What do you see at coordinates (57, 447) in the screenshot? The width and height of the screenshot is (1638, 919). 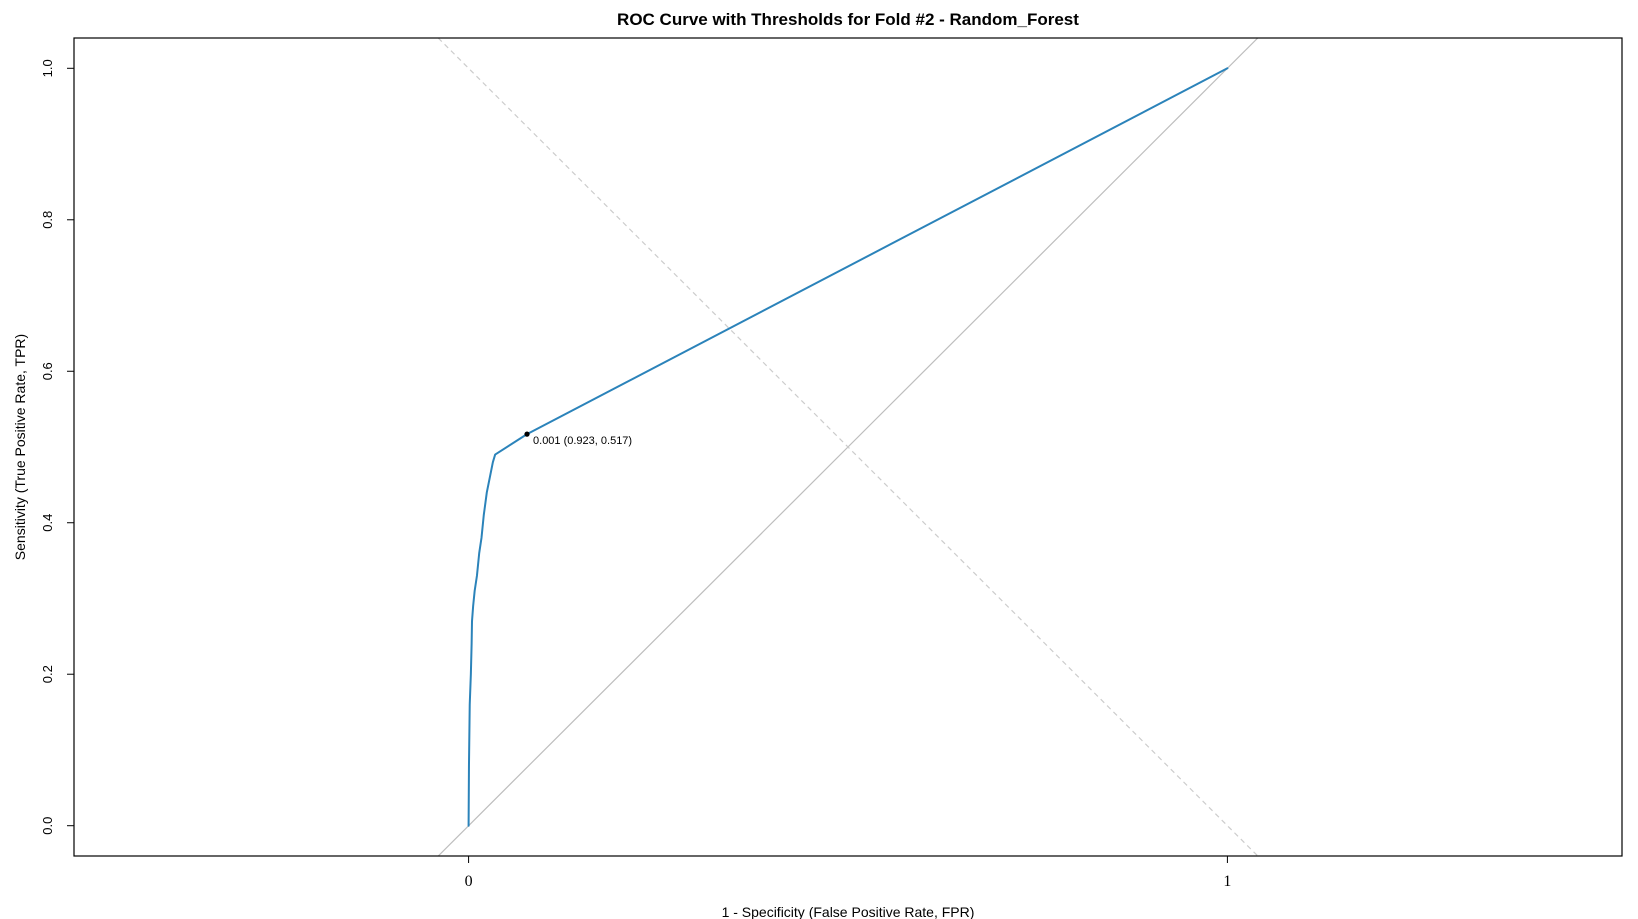 I see `y-axis: 0.0 0.2 0.4 0.6 0.8 1.0` at bounding box center [57, 447].